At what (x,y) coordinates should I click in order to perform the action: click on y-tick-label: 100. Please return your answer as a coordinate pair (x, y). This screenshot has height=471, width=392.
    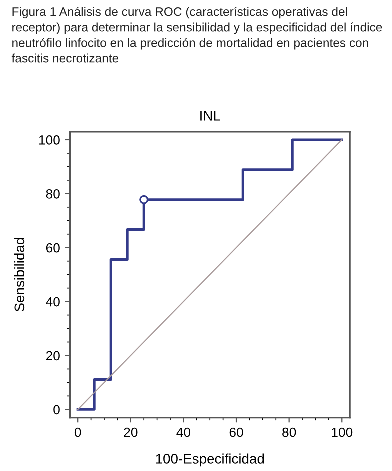
    Looking at the image, I should click on (49, 140).